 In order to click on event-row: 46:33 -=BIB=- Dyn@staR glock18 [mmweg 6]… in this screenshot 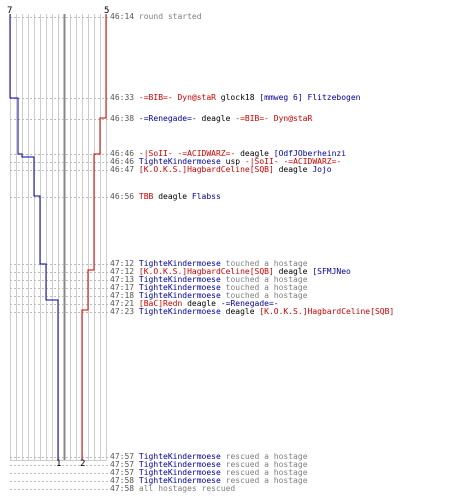, I will do `click(235, 98)`.